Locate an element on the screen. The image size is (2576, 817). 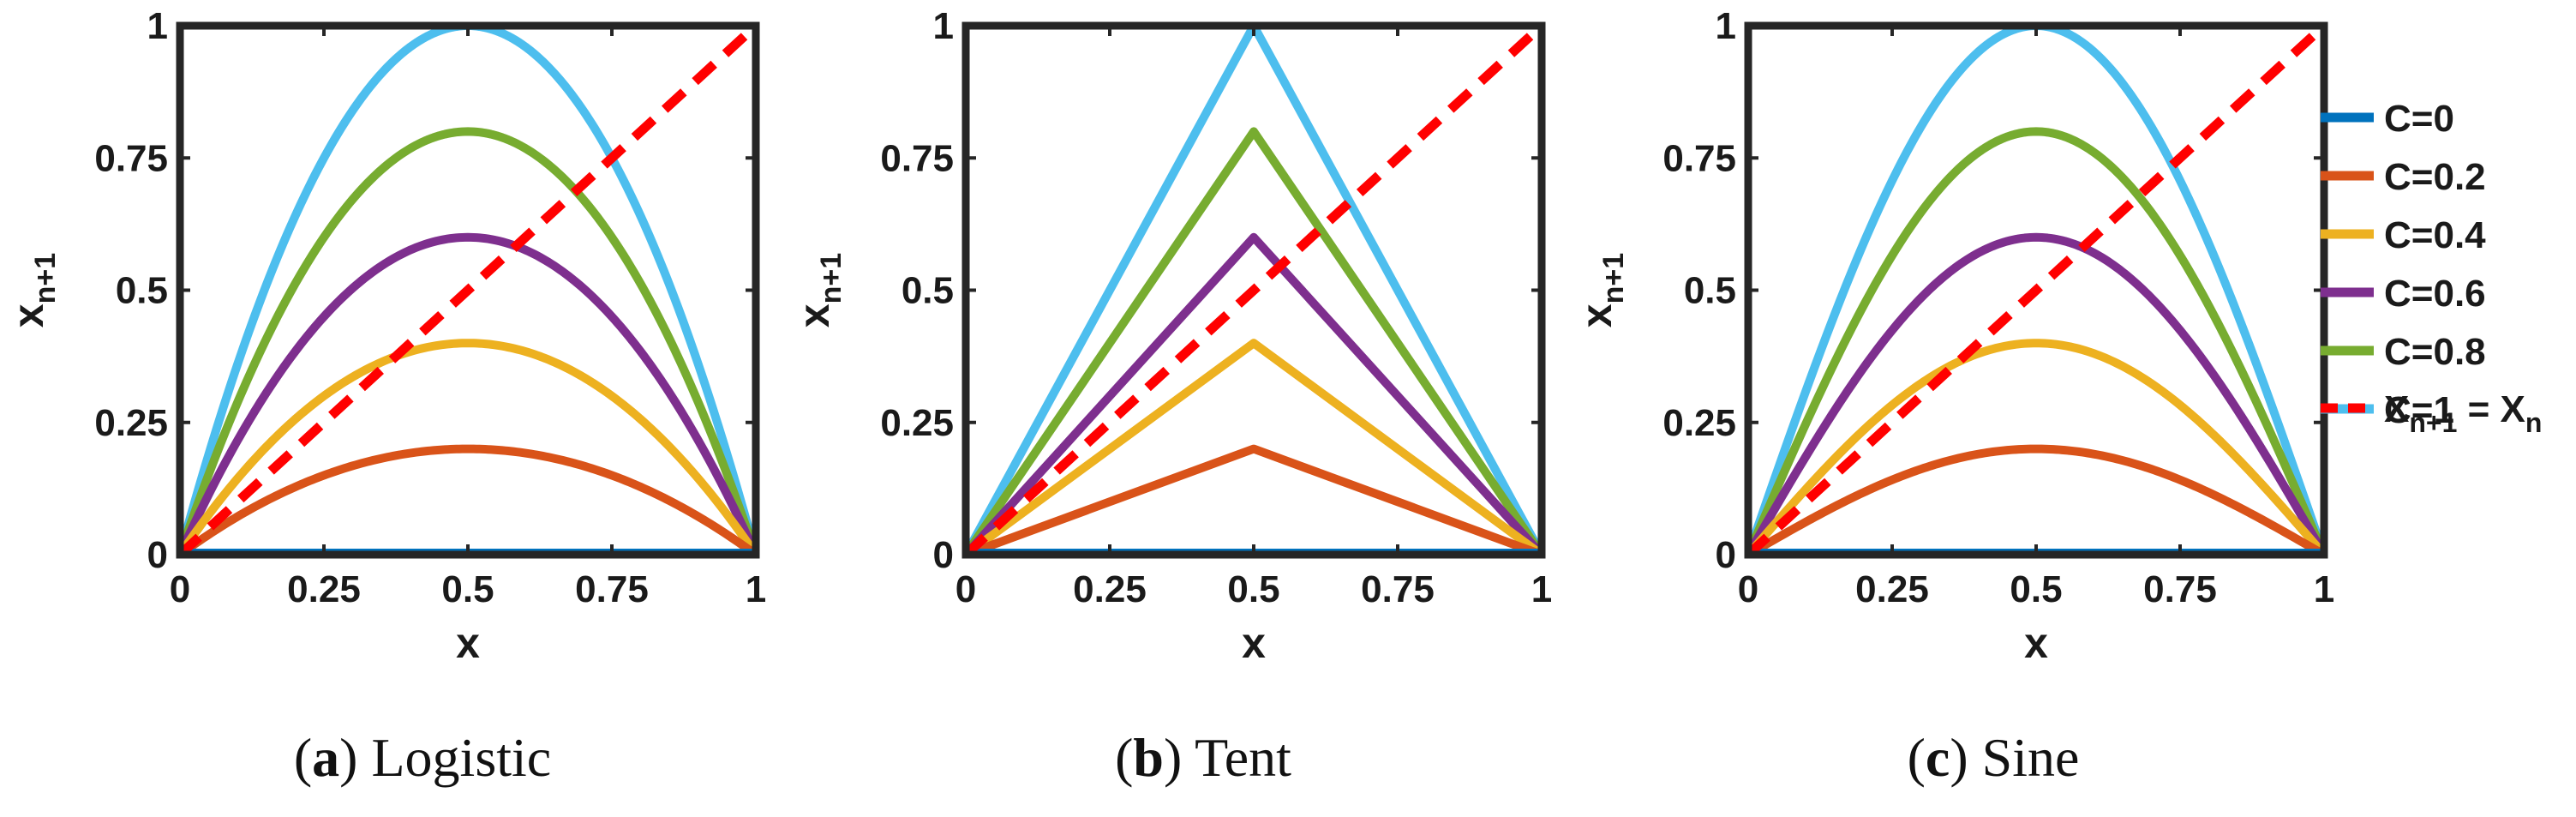
legend-label: C=0.2 is located at coordinates (2435, 177).